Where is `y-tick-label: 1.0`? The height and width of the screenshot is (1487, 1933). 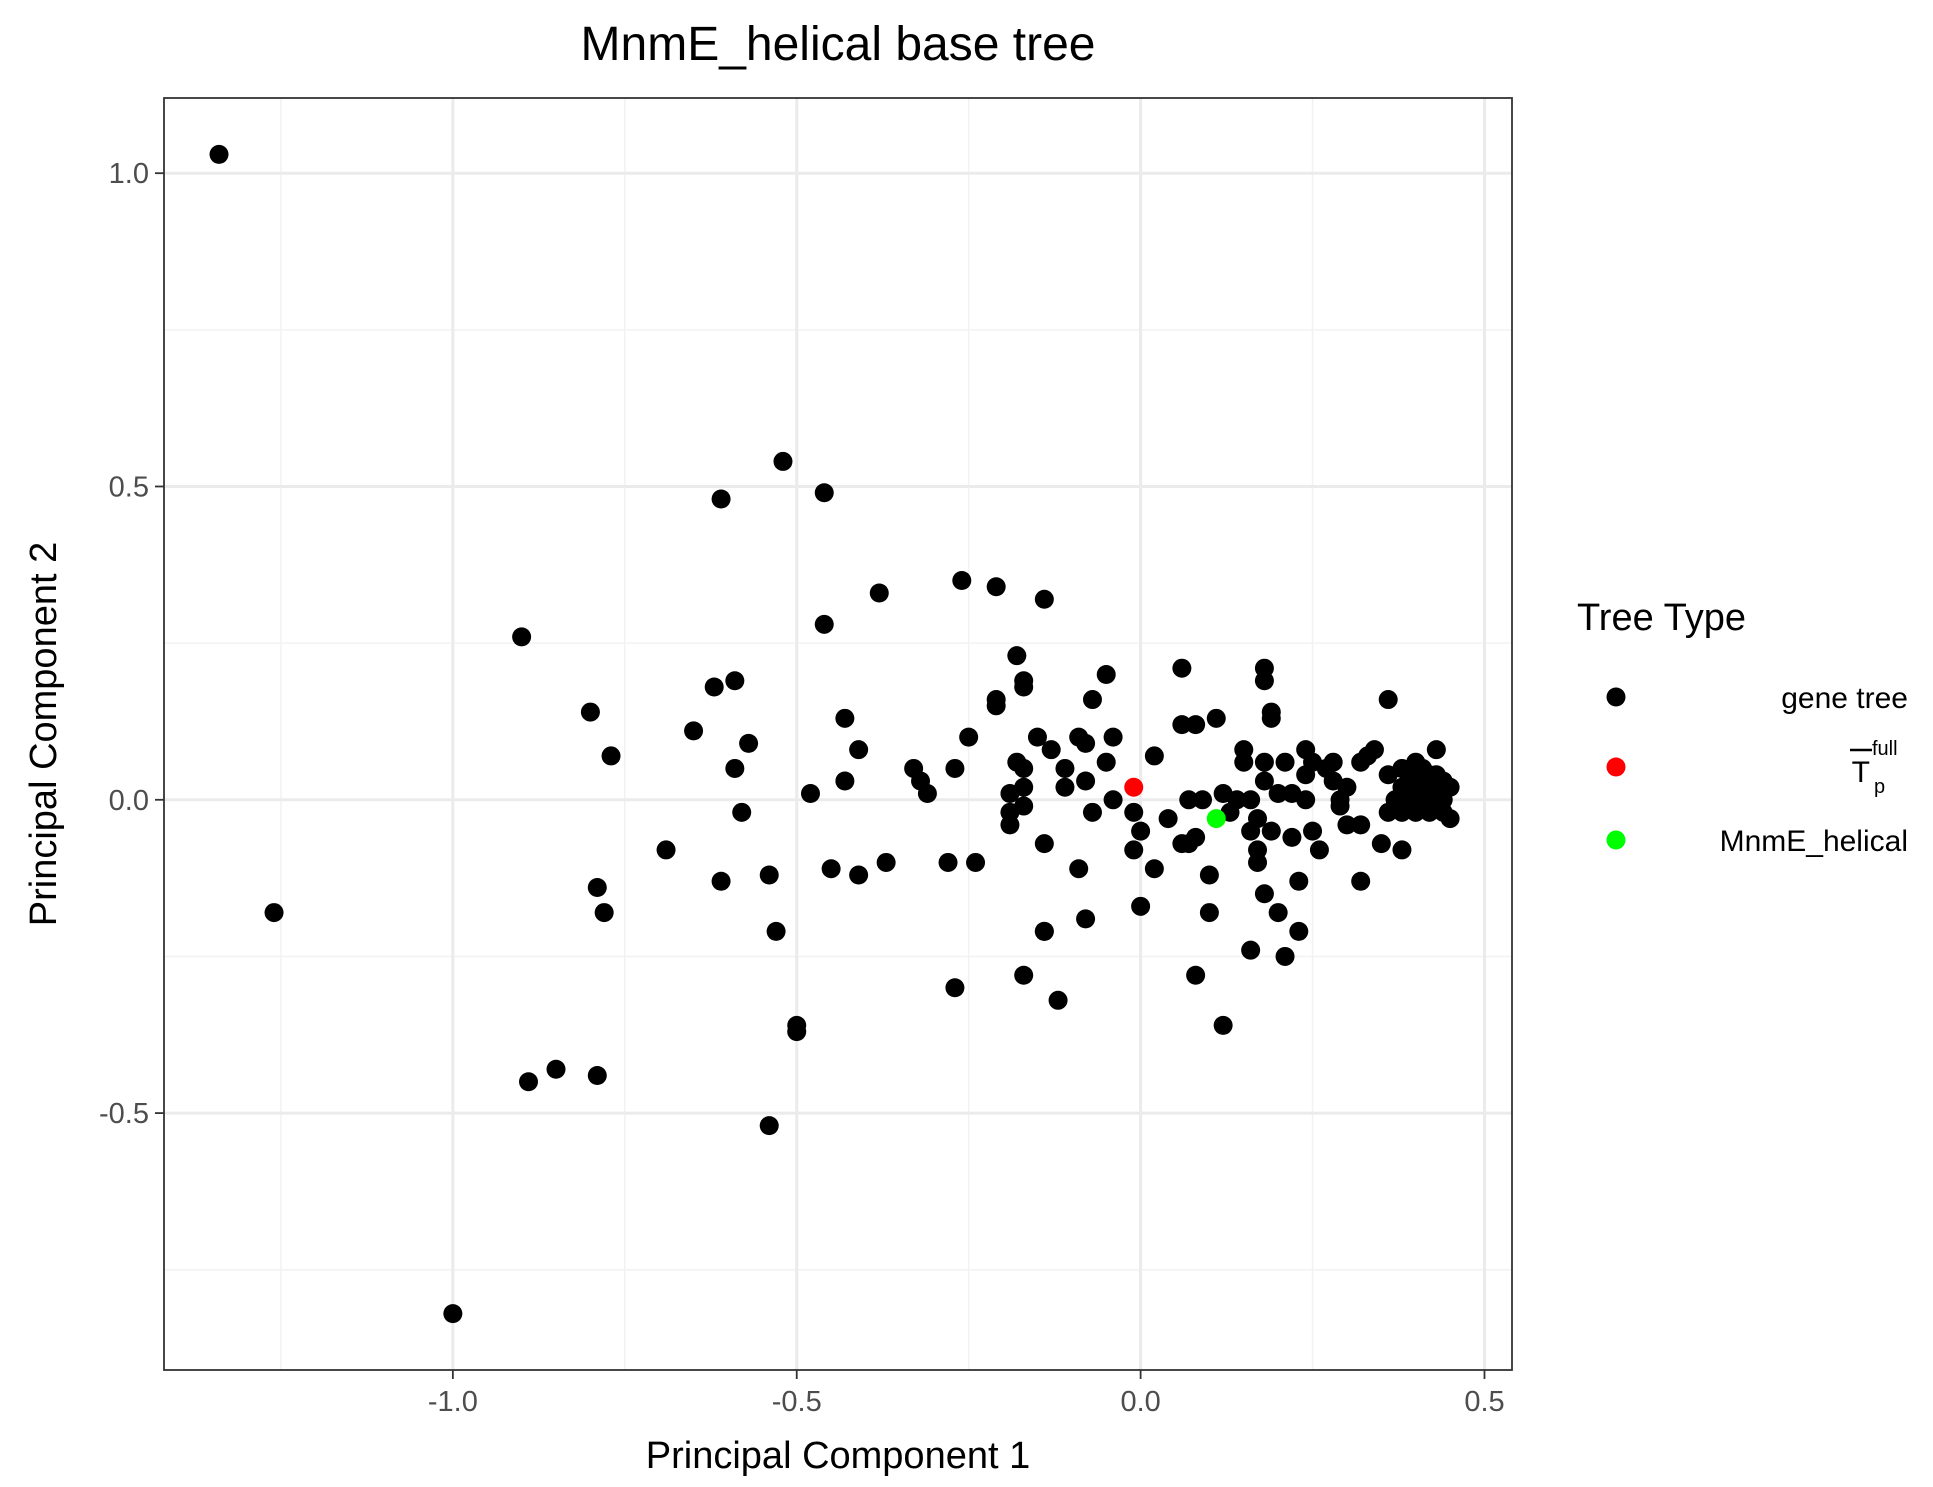 y-tick-label: 1.0 is located at coordinates (129, 174).